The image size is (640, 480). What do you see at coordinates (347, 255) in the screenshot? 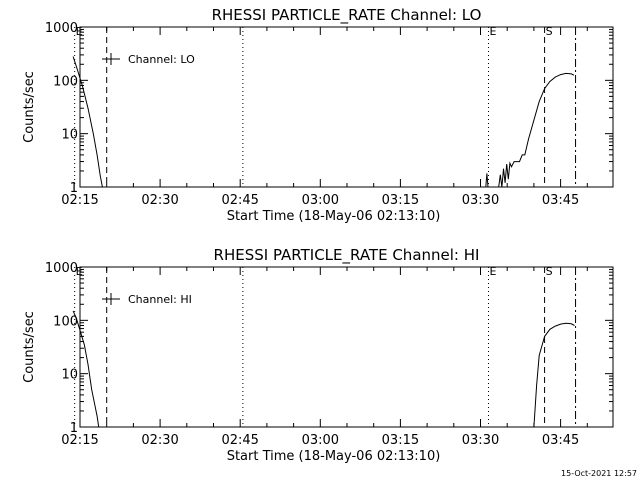
I see `chart-title: RHESSI PARTICLE_RATE Channel: HI` at bounding box center [347, 255].